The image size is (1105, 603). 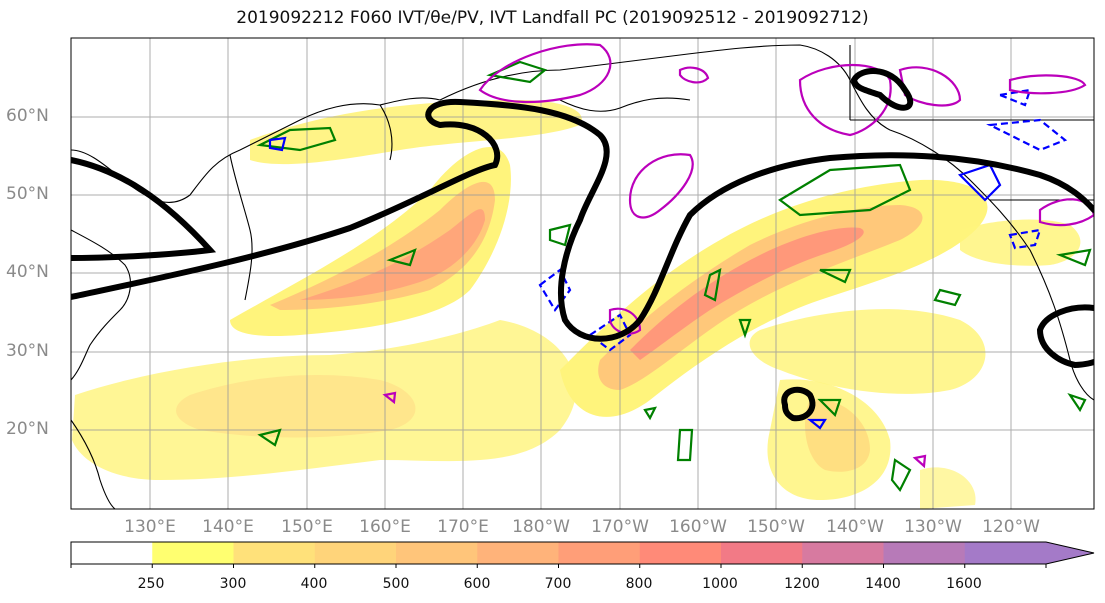 I want to click on lon-label: 130°E, so click(x=150, y=527).